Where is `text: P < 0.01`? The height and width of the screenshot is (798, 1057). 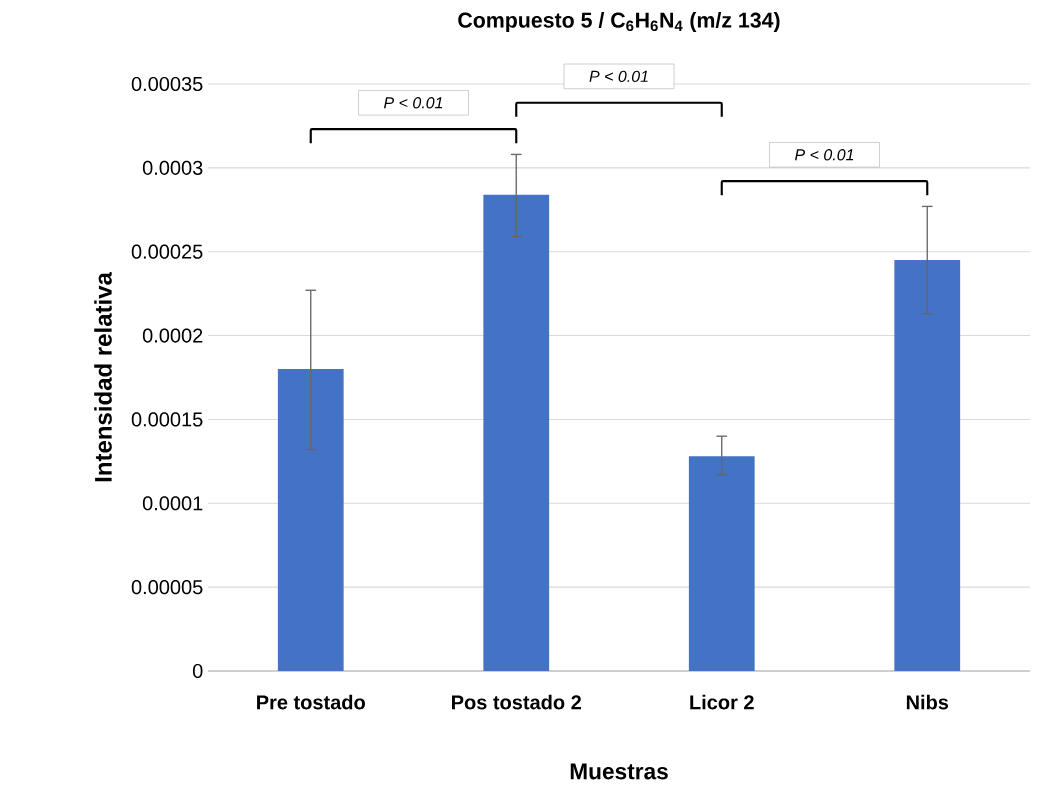
text: P < 0.01 is located at coordinates (618, 76).